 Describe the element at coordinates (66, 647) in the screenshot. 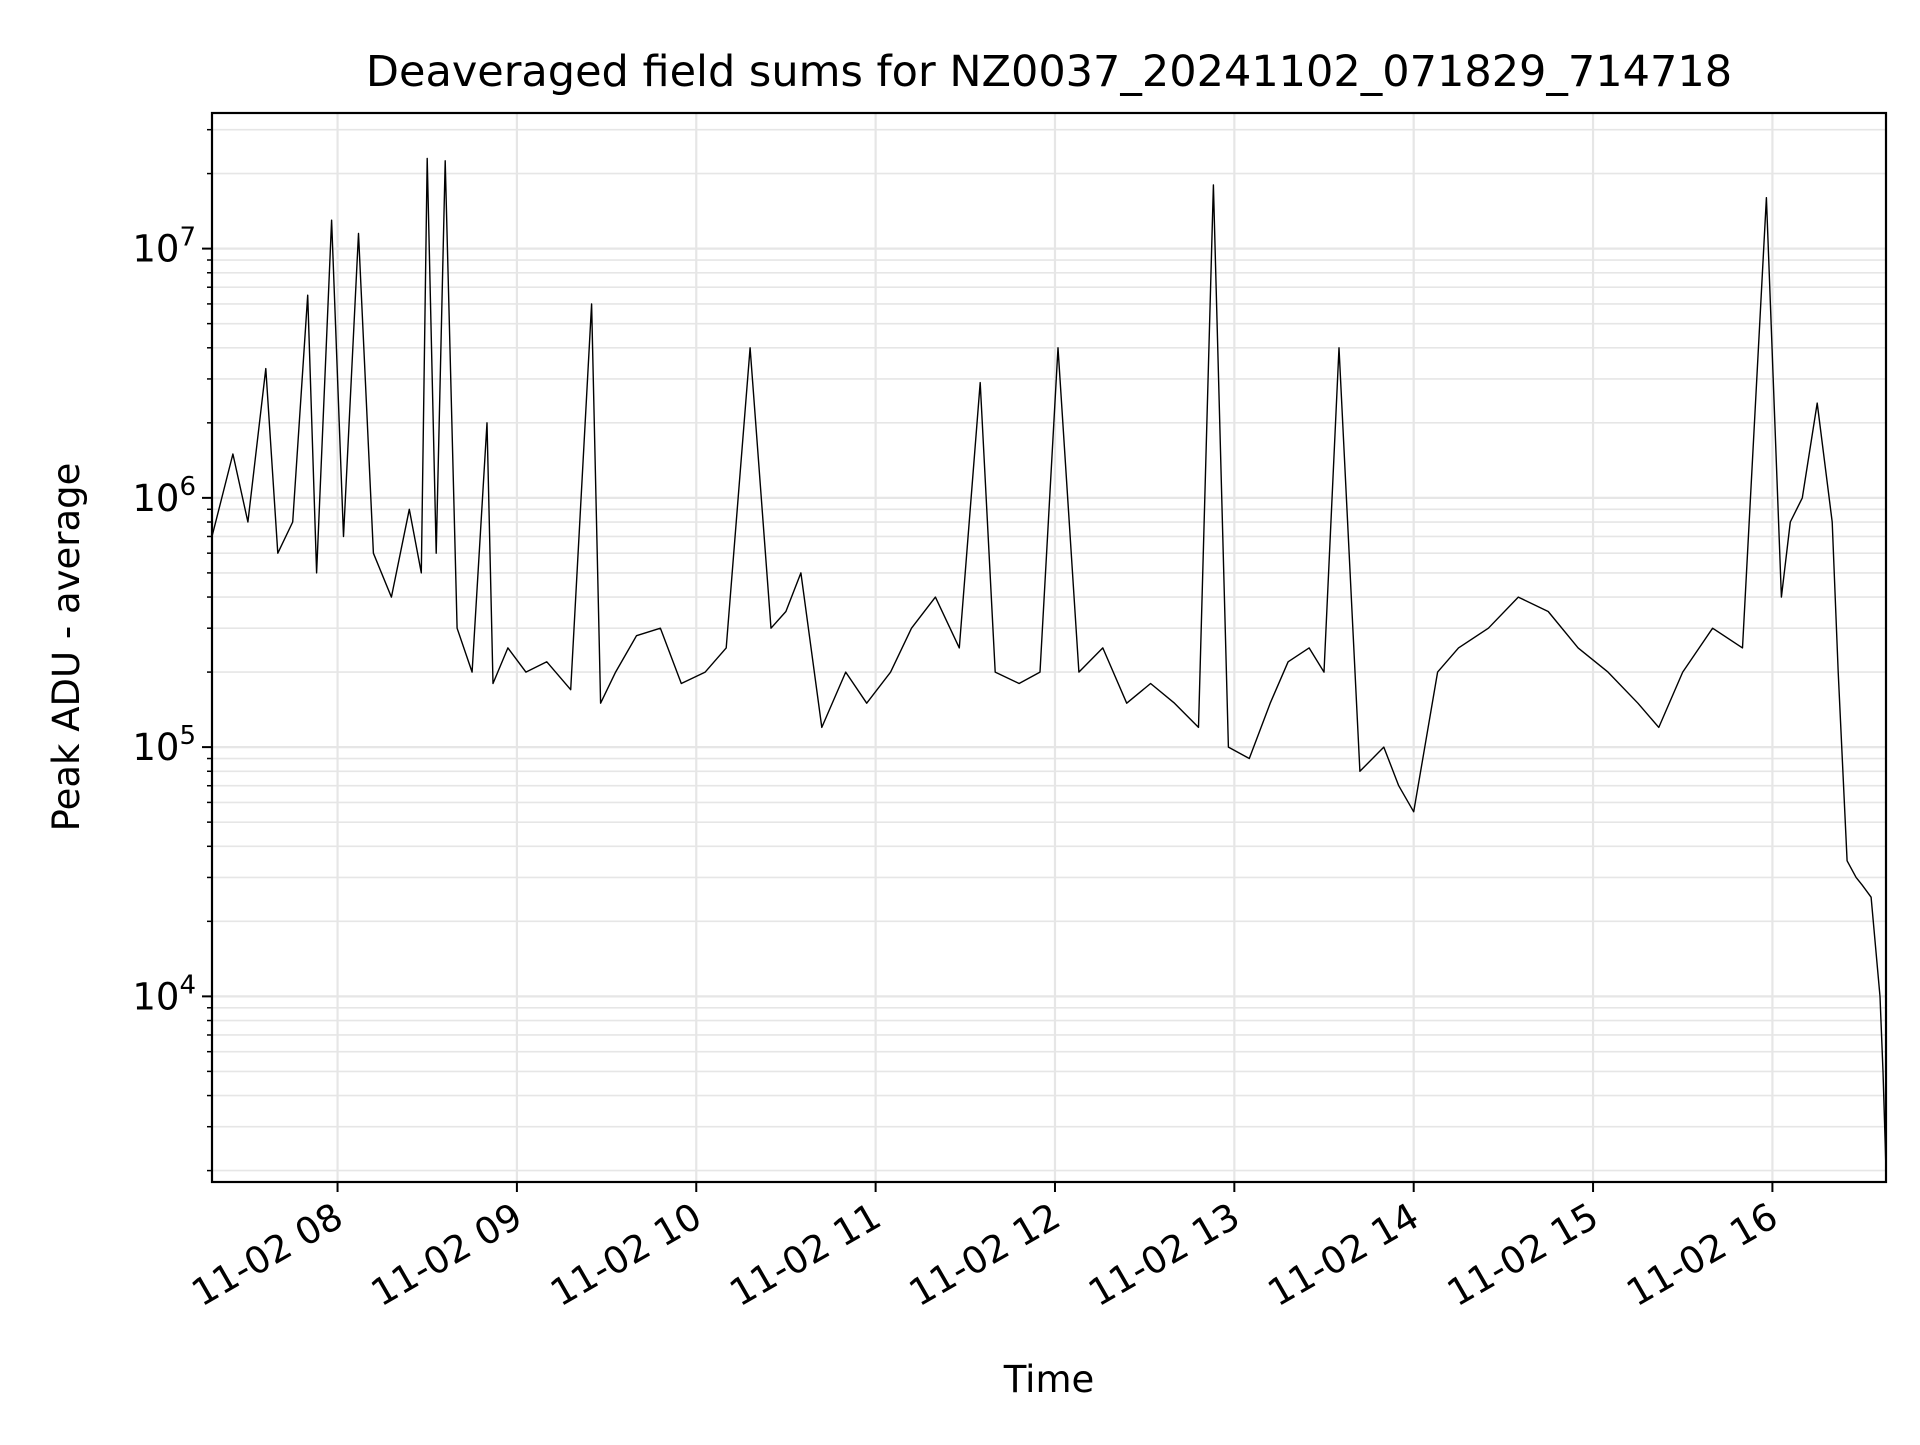

I see `y-axis-label: Peak ADU - average` at that location.